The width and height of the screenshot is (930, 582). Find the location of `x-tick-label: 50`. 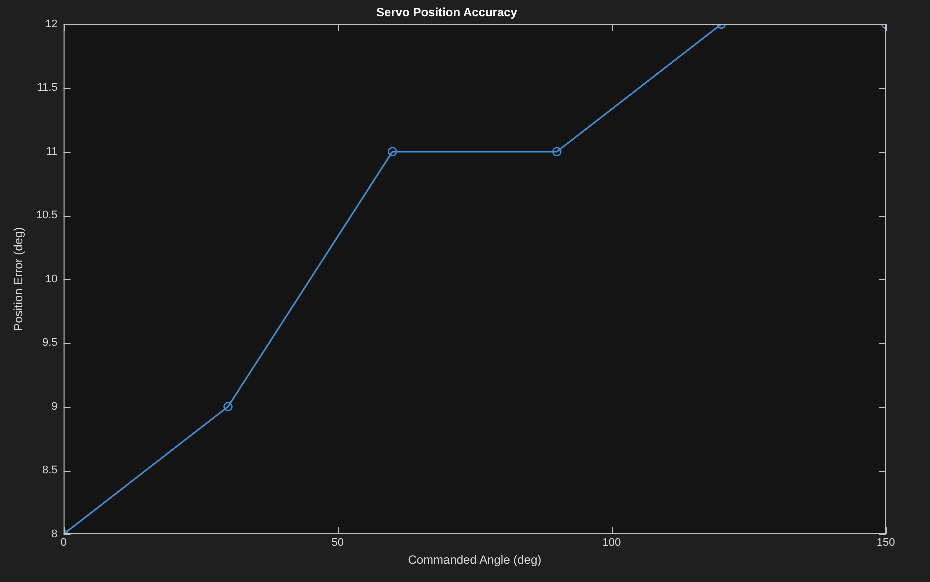

x-tick-label: 50 is located at coordinates (338, 543).